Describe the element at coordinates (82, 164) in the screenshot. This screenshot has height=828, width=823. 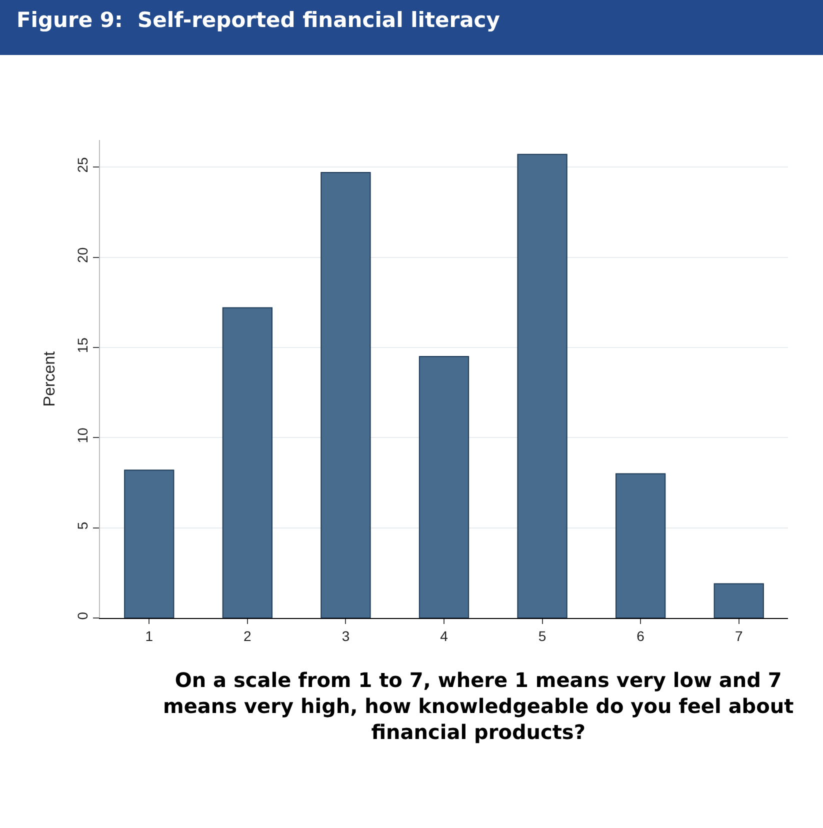
I see `y-tick-label: 25` at that location.